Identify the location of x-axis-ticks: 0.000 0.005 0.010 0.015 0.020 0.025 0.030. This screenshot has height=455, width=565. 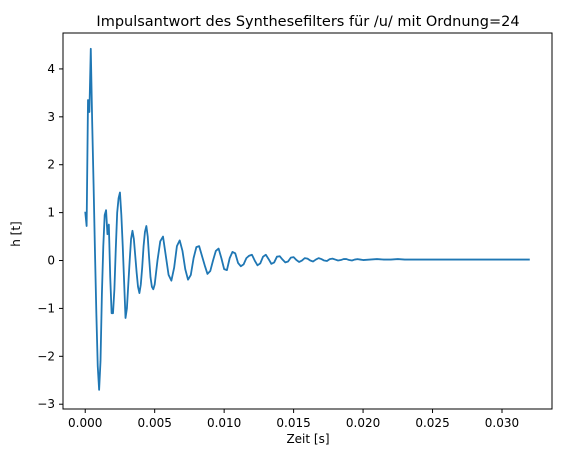
(293, 419).